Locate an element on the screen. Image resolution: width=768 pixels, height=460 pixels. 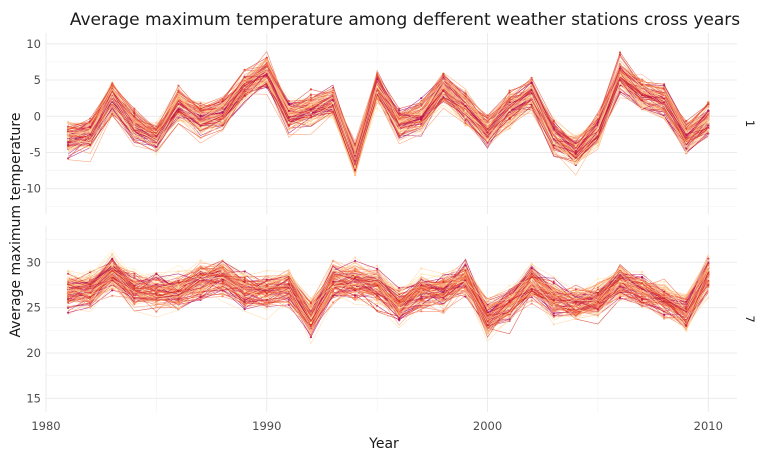
y-tick-label: -10 is located at coordinates (31, 189).